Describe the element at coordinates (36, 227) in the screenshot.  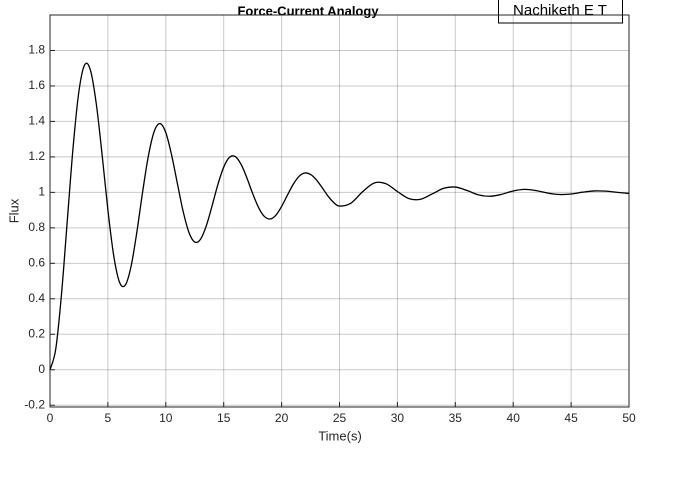
I see `y-tick-label: 0.8` at that location.